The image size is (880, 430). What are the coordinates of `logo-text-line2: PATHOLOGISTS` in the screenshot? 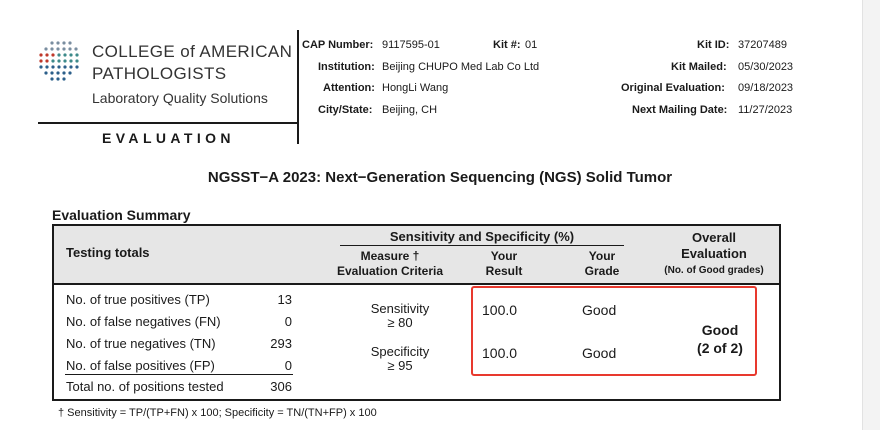 It's located at (159, 73).